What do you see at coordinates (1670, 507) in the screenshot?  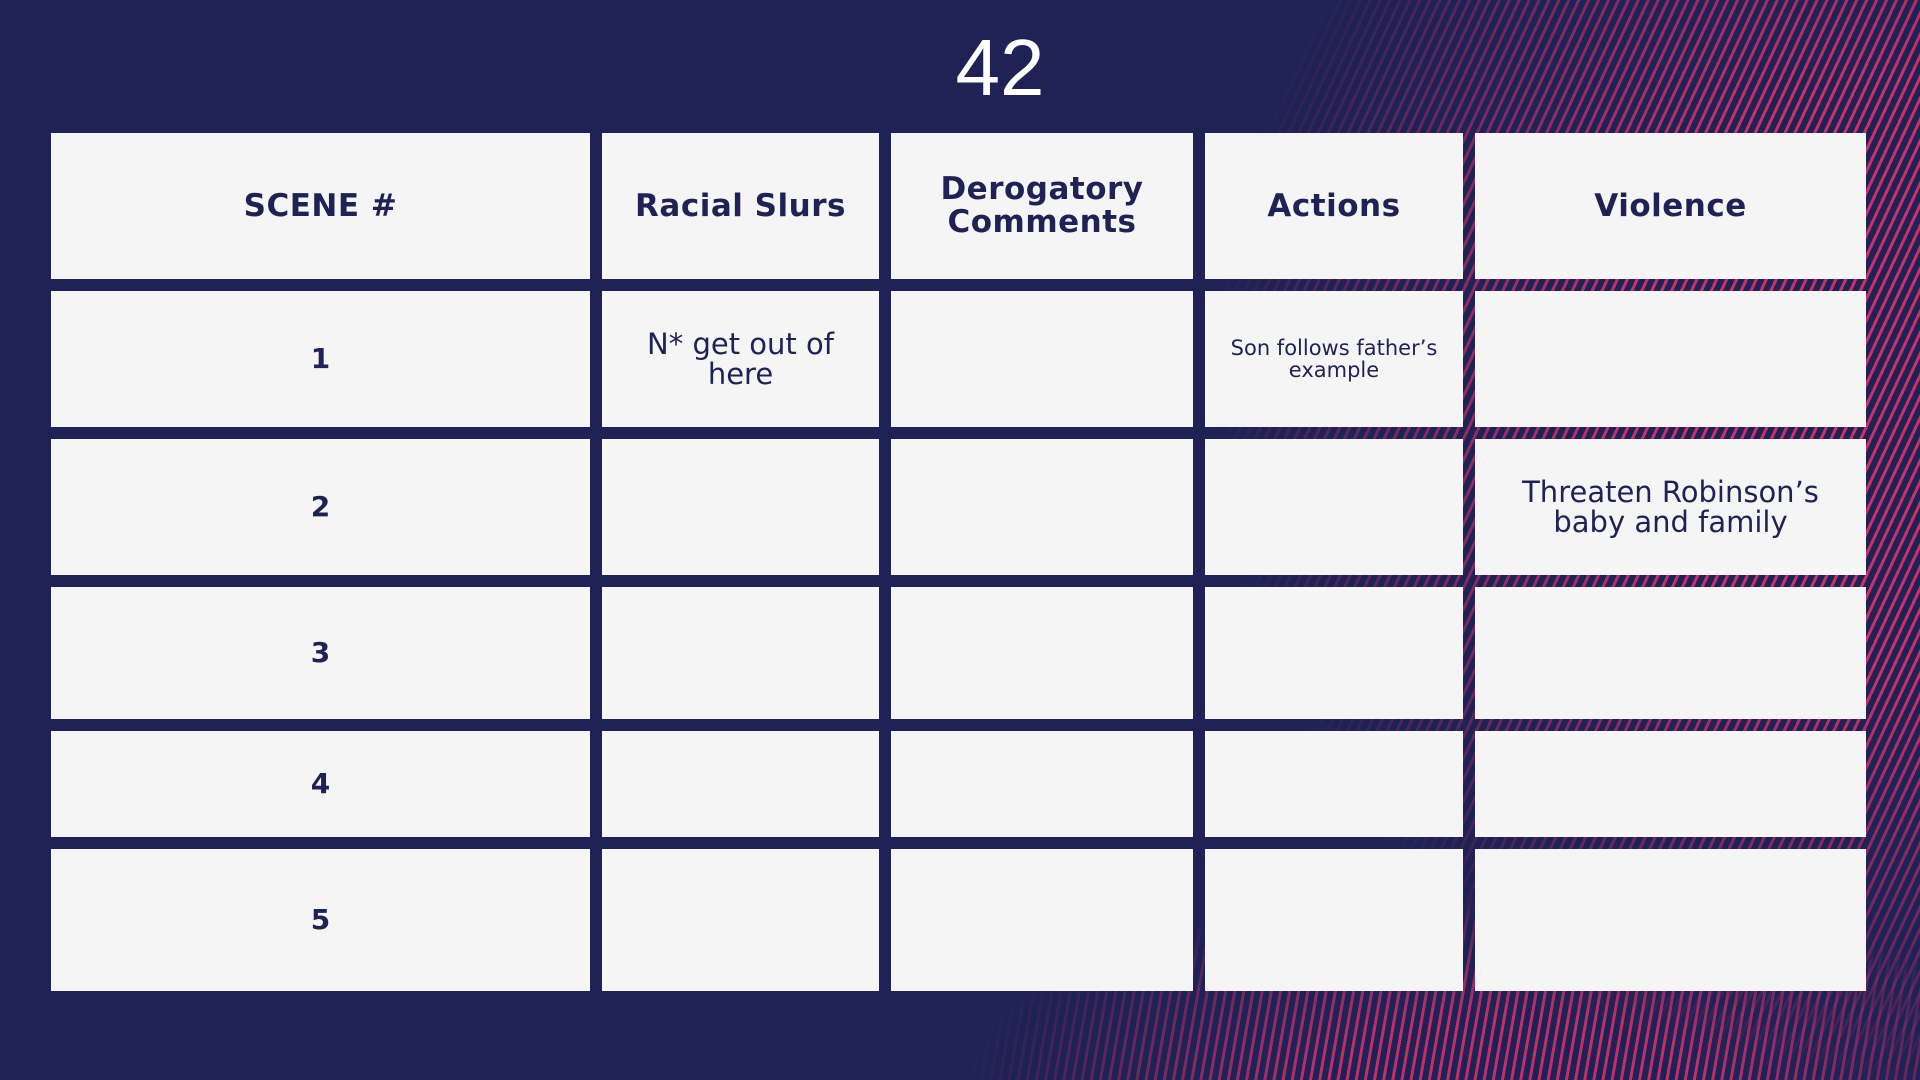 I see `table-cell: Threaten Robinson’s baby and family` at bounding box center [1670, 507].